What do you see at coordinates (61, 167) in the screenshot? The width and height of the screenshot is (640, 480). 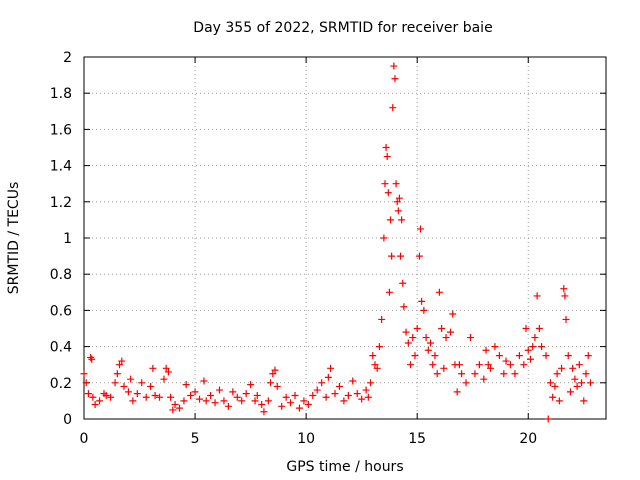 I see `y-tick-label: 1.4` at bounding box center [61, 167].